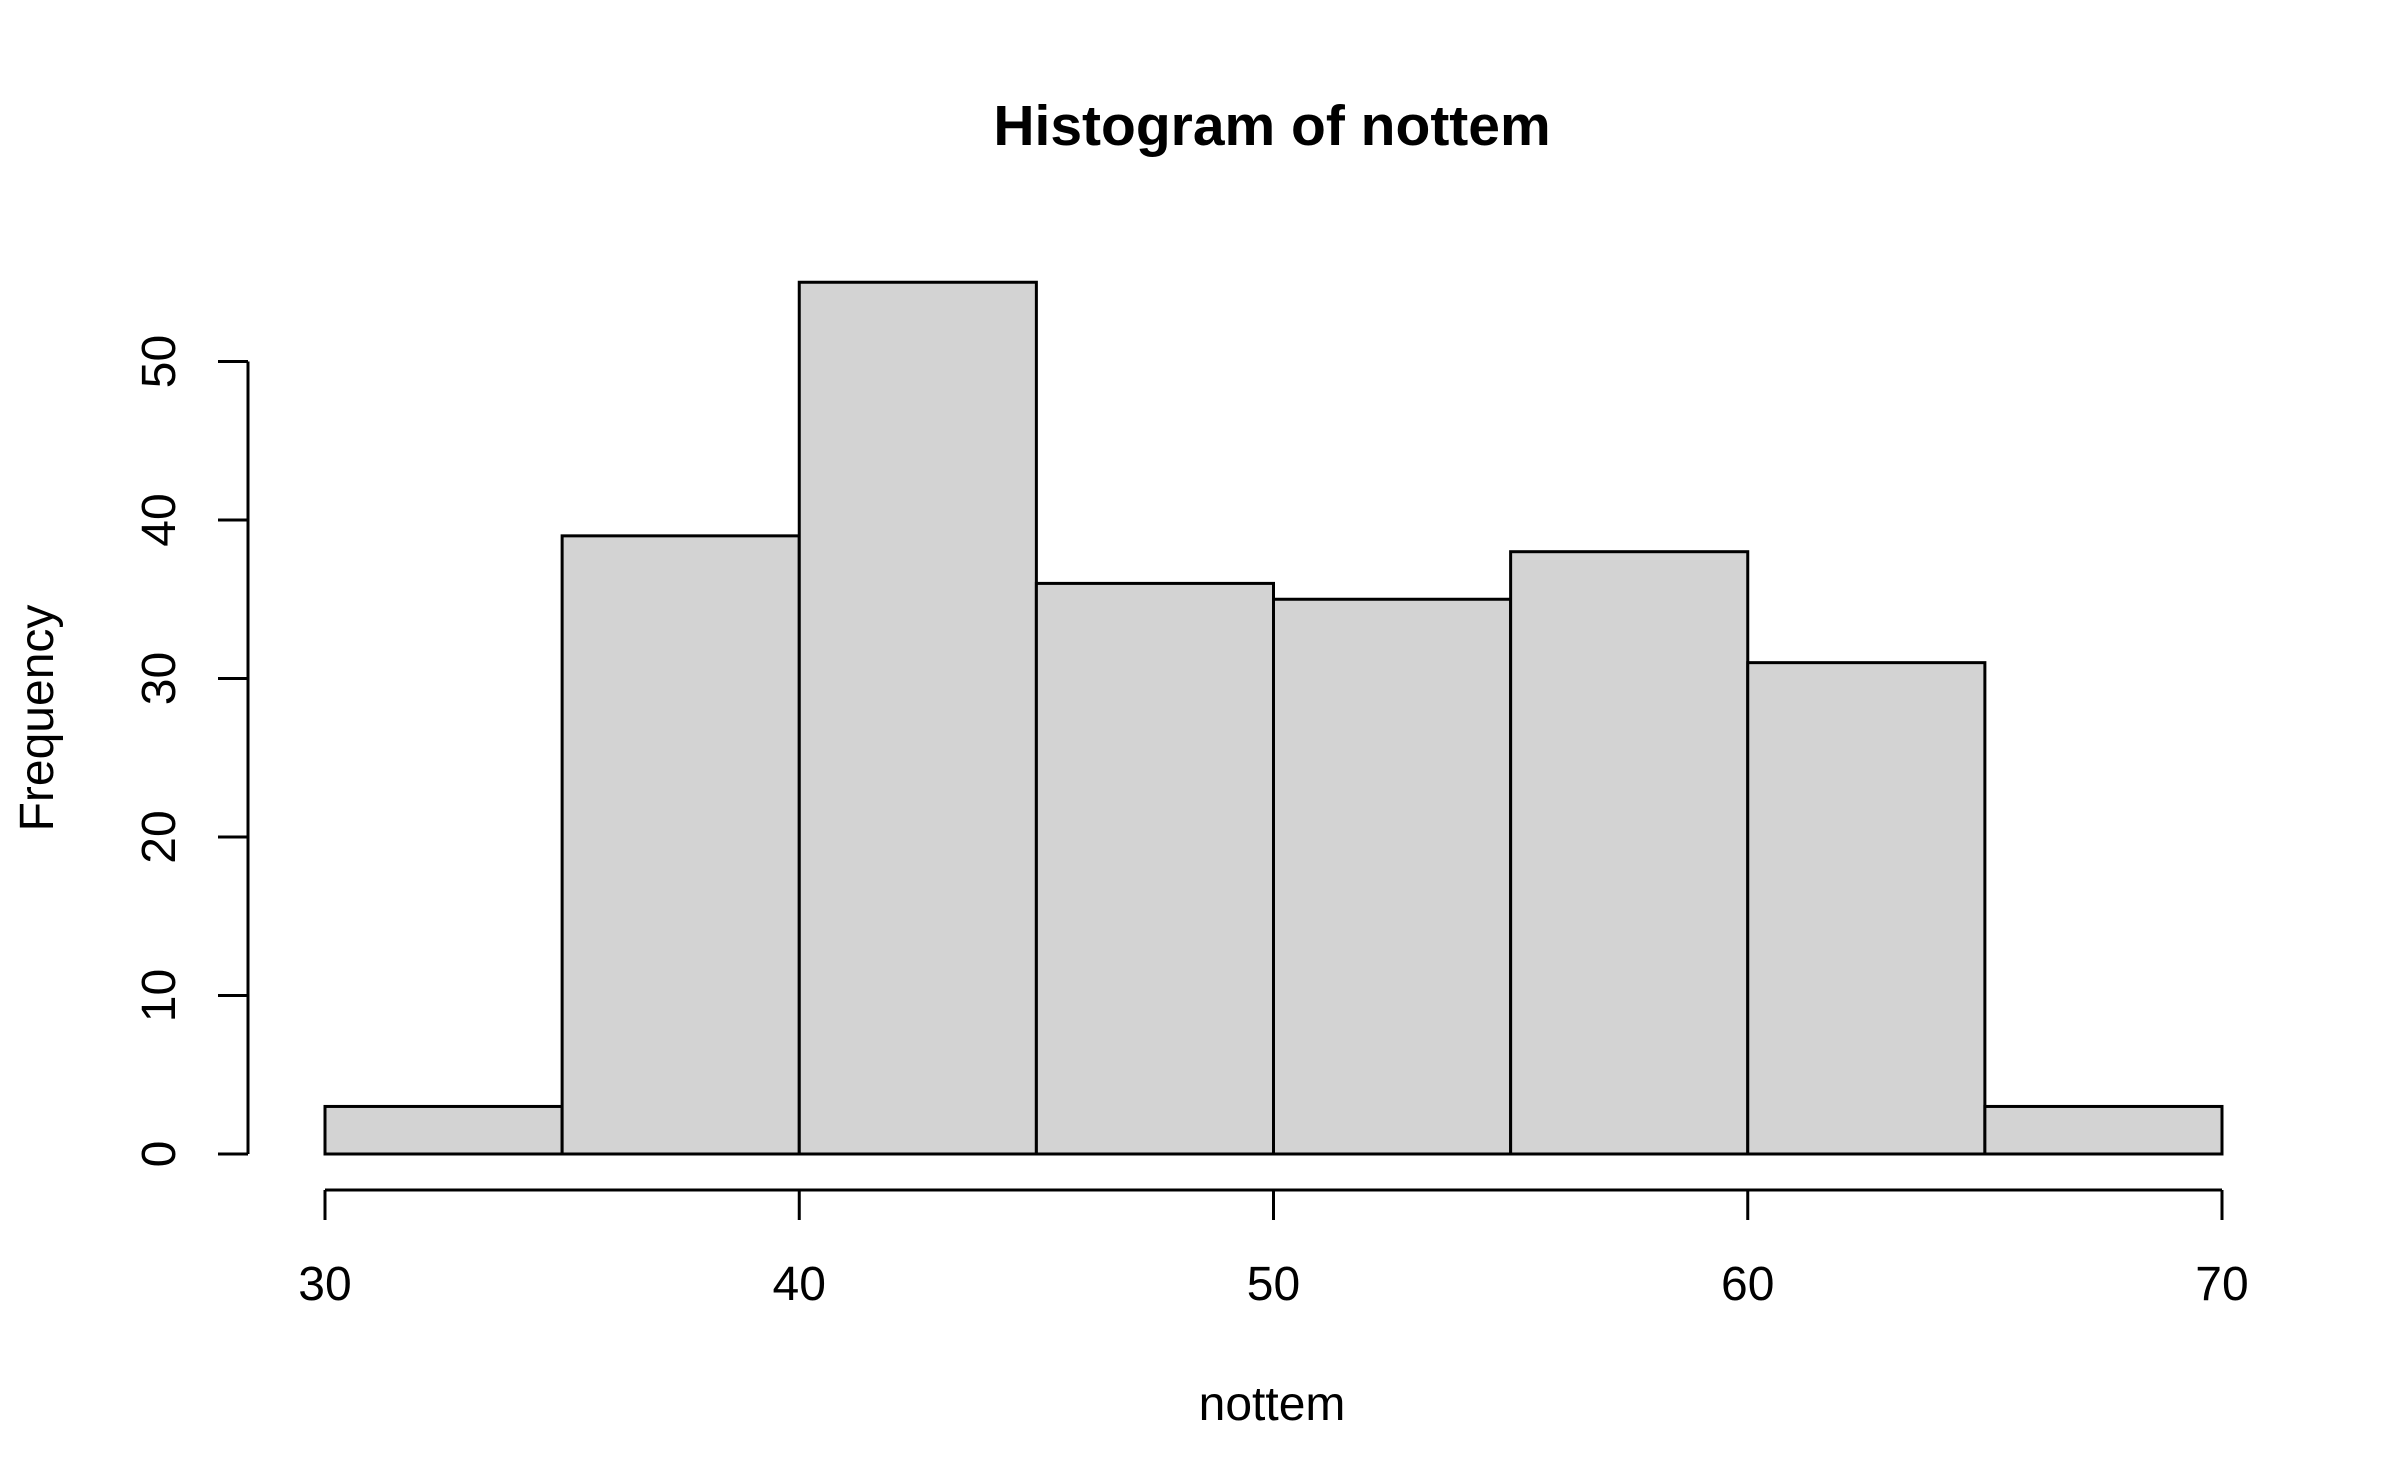  What do you see at coordinates (324, 1284) in the screenshot?
I see `x-tick-label: 30` at bounding box center [324, 1284].